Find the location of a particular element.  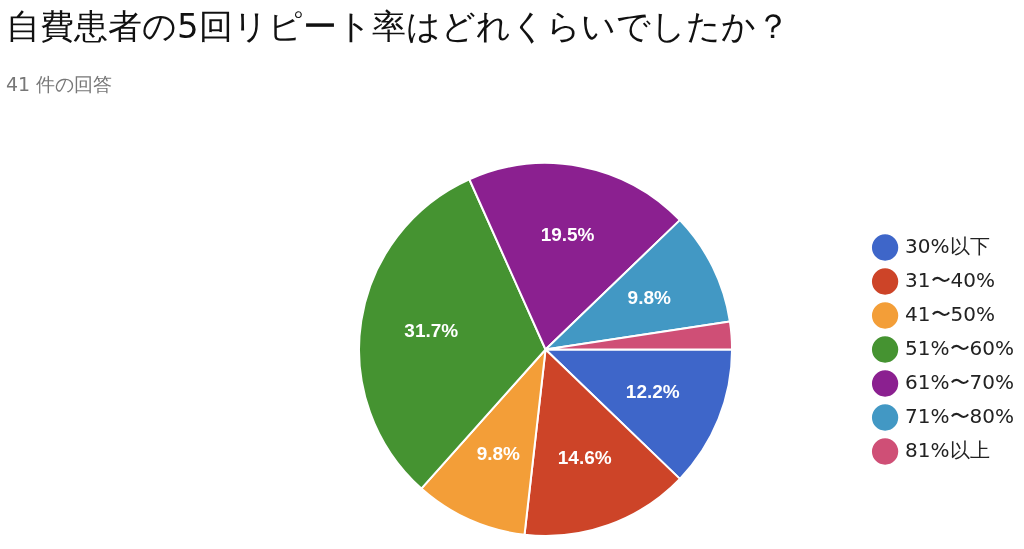

legend-label: 30%以下 is located at coordinates (947, 245).